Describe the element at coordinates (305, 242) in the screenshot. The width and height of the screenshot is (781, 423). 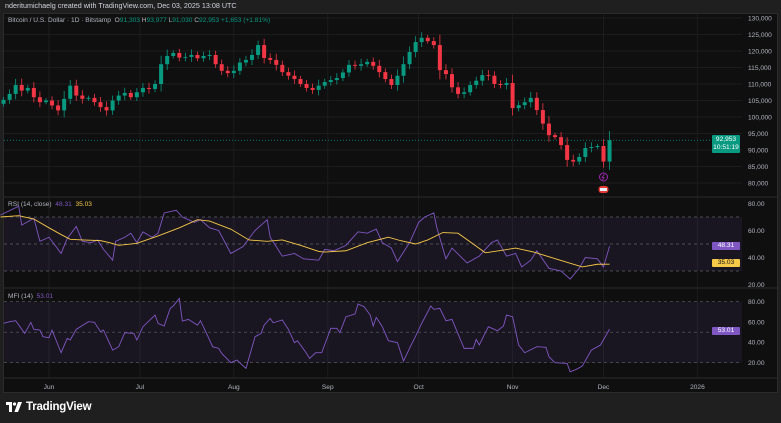
I see `rsi-line` at that location.